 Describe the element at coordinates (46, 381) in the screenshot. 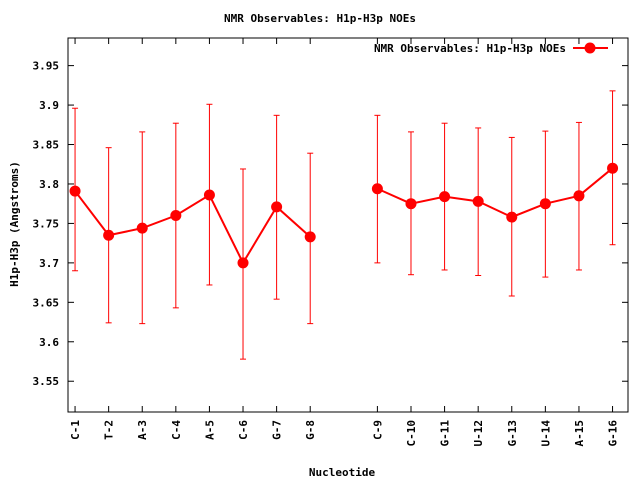

I see `y-tick-label: 3.55` at that location.